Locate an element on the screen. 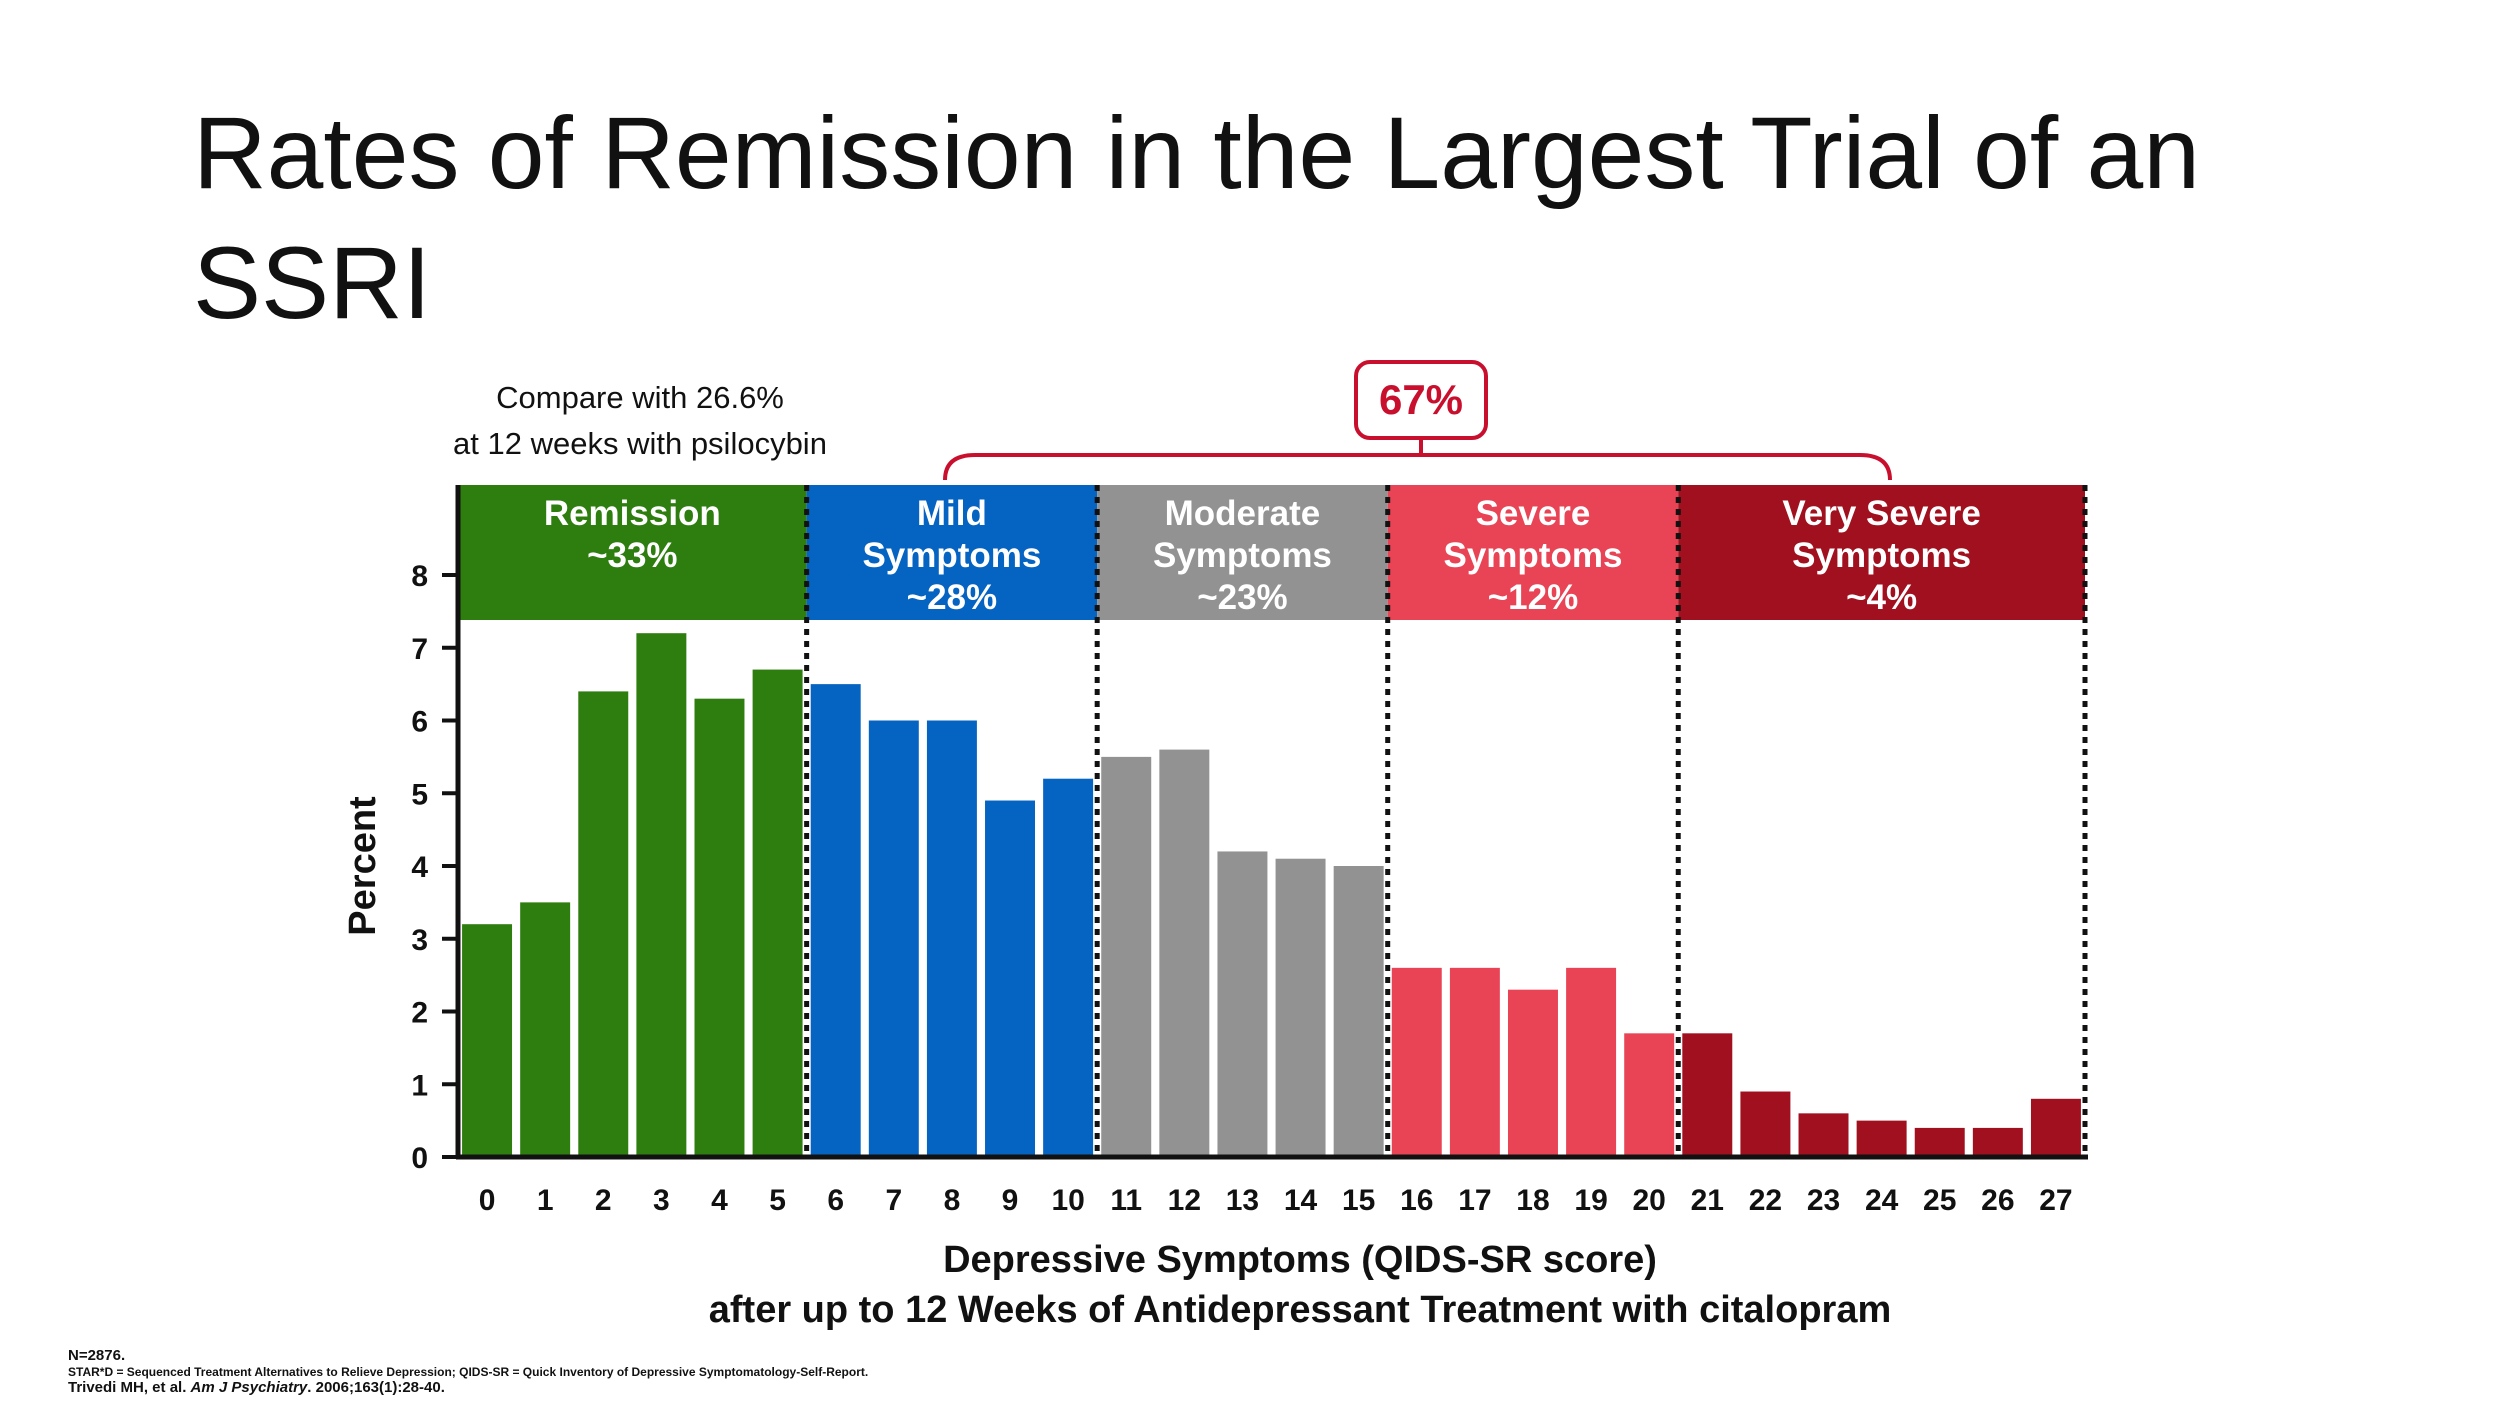  x-tick-label: 12 is located at coordinates (1184, 1200).